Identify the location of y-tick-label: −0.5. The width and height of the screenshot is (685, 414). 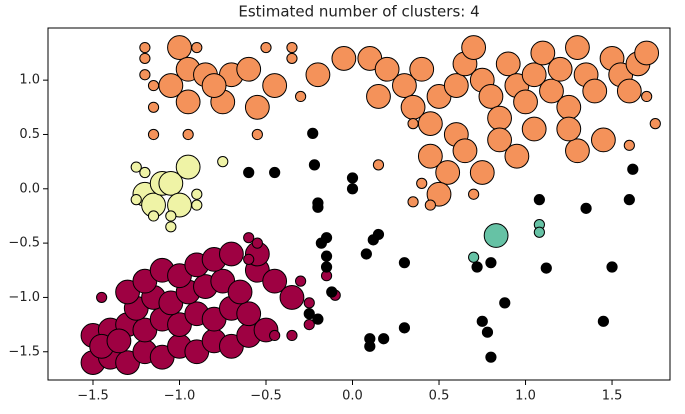
(24, 243).